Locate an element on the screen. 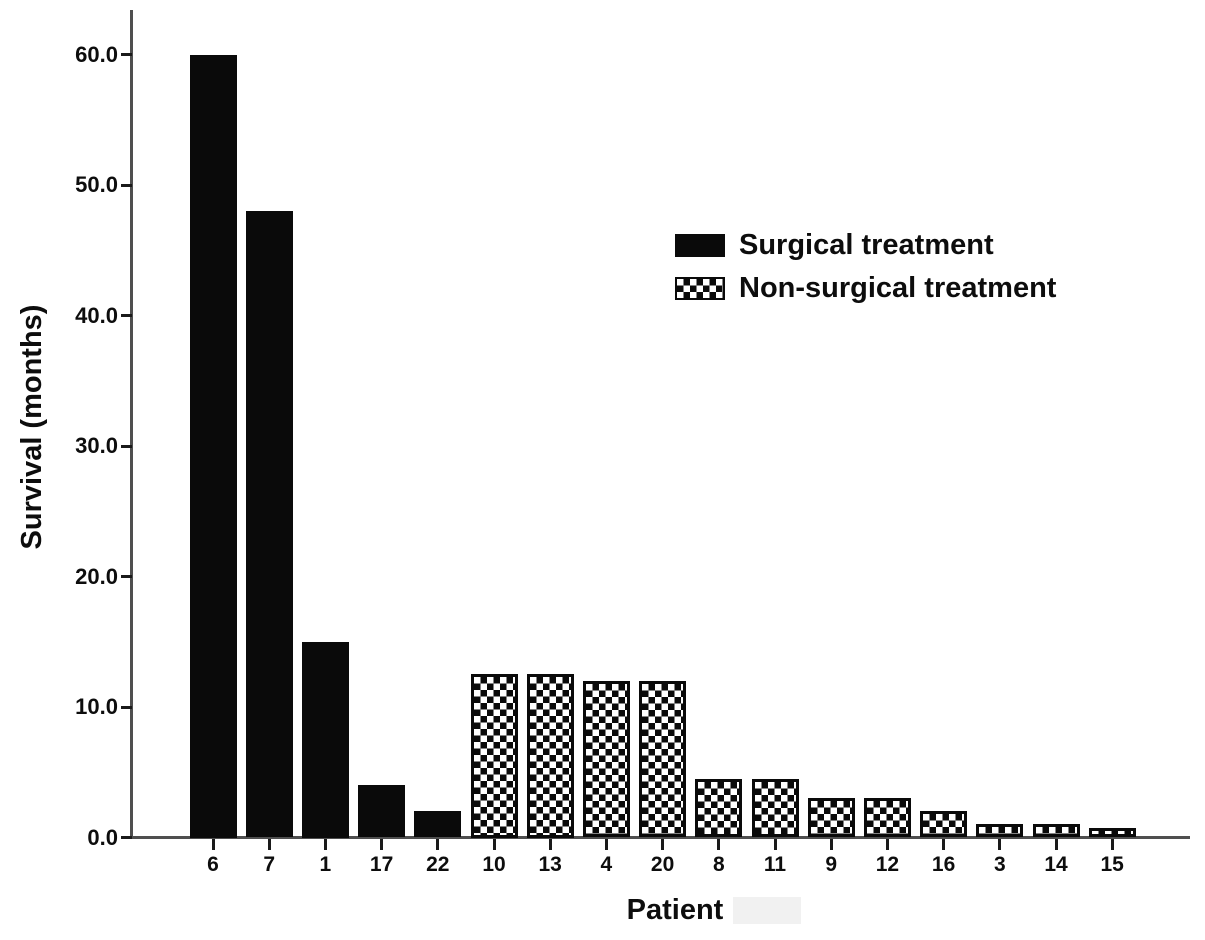  x-axis-tick-label: 6 is located at coordinates (213, 864).